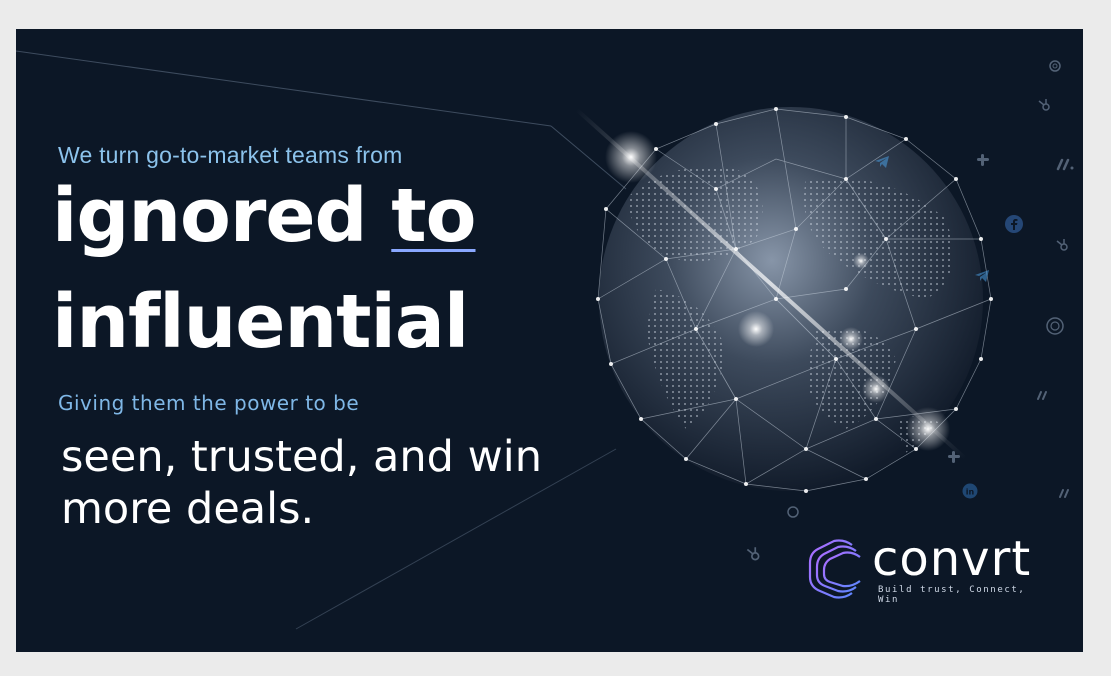 The width and height of the screenshot is (1111, 676). I want to click on headline-line-1: ignored to, so click(264, 216).